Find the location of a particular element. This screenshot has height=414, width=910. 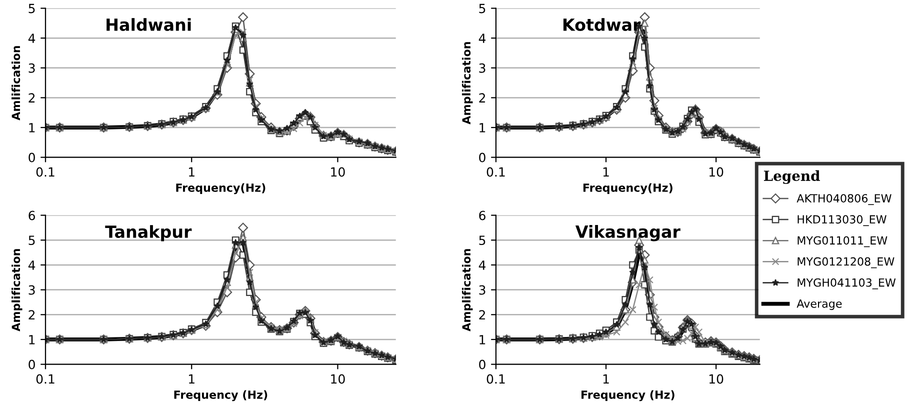

legend-label: AKTH040806_EW is located at coordinates (844, 199).